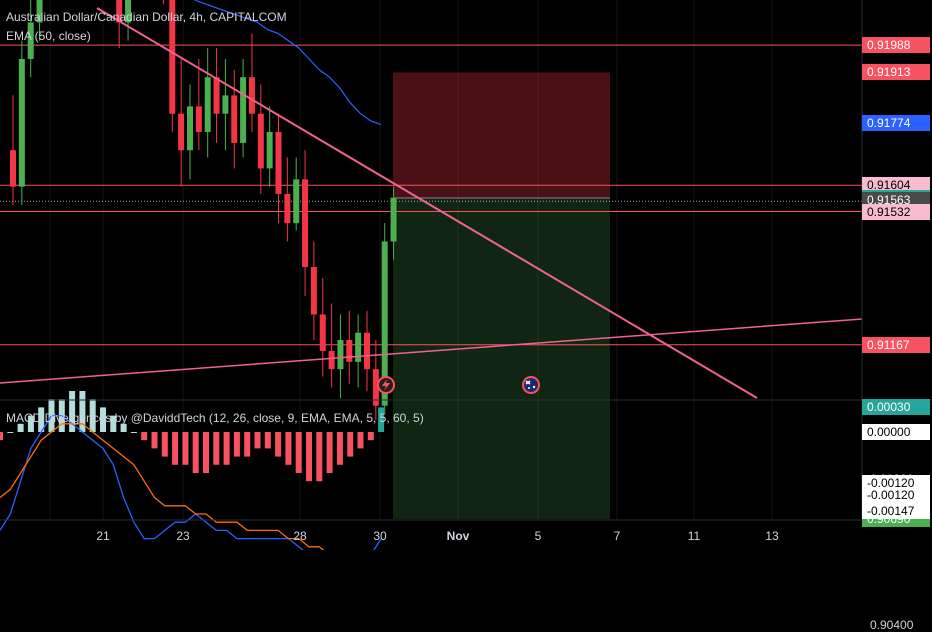  I want to click on target-zone, so click(501, 358).